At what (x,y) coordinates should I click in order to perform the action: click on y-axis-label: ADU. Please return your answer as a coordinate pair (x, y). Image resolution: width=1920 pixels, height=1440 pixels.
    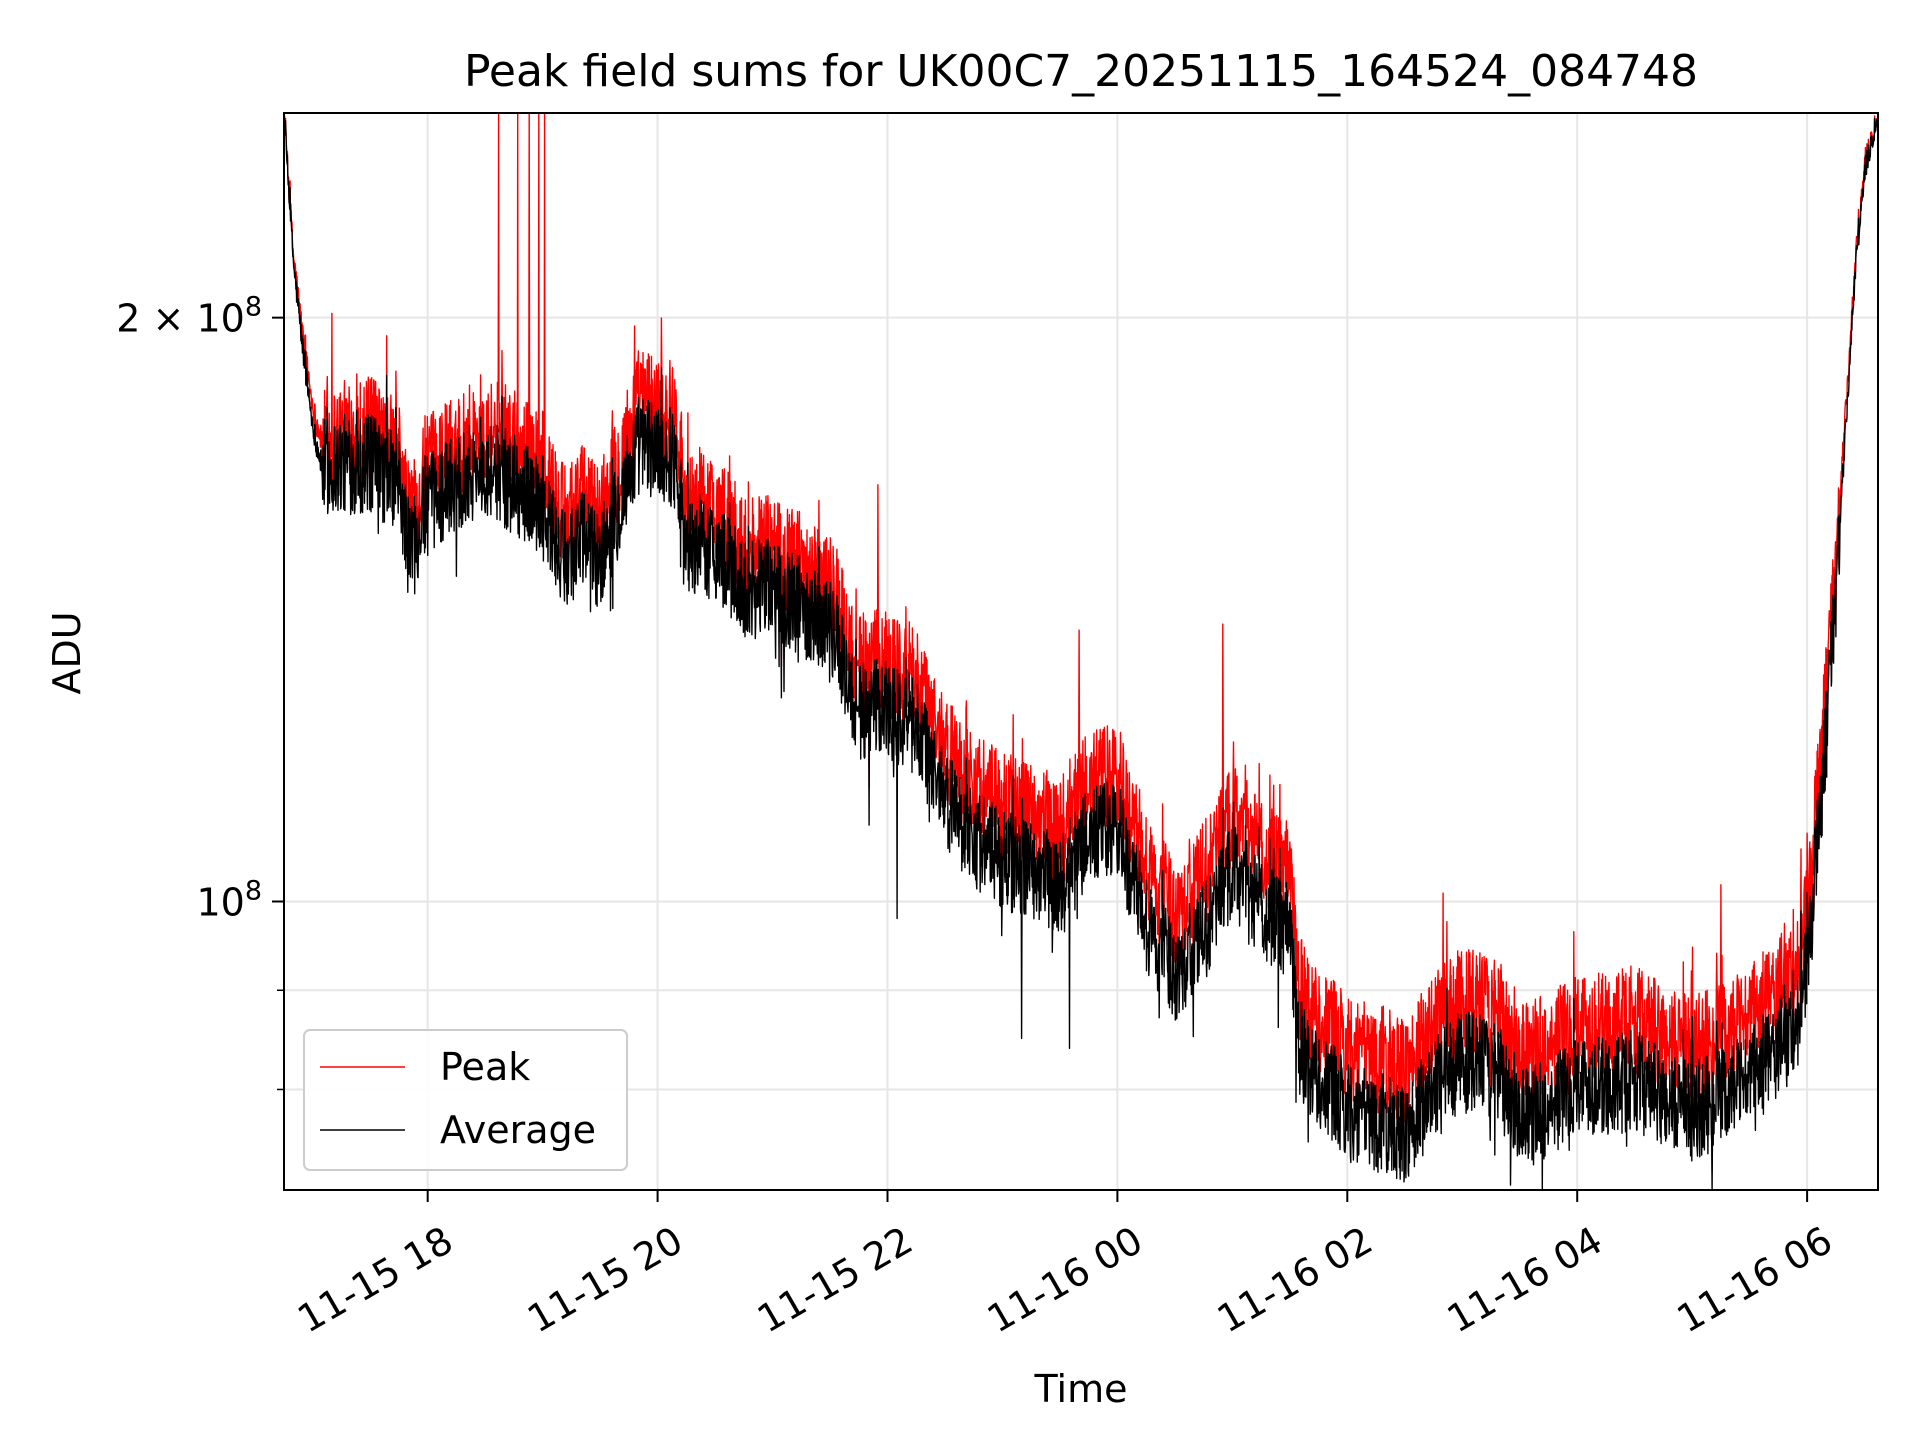
    Looking at the image, I should click on (67, 652).